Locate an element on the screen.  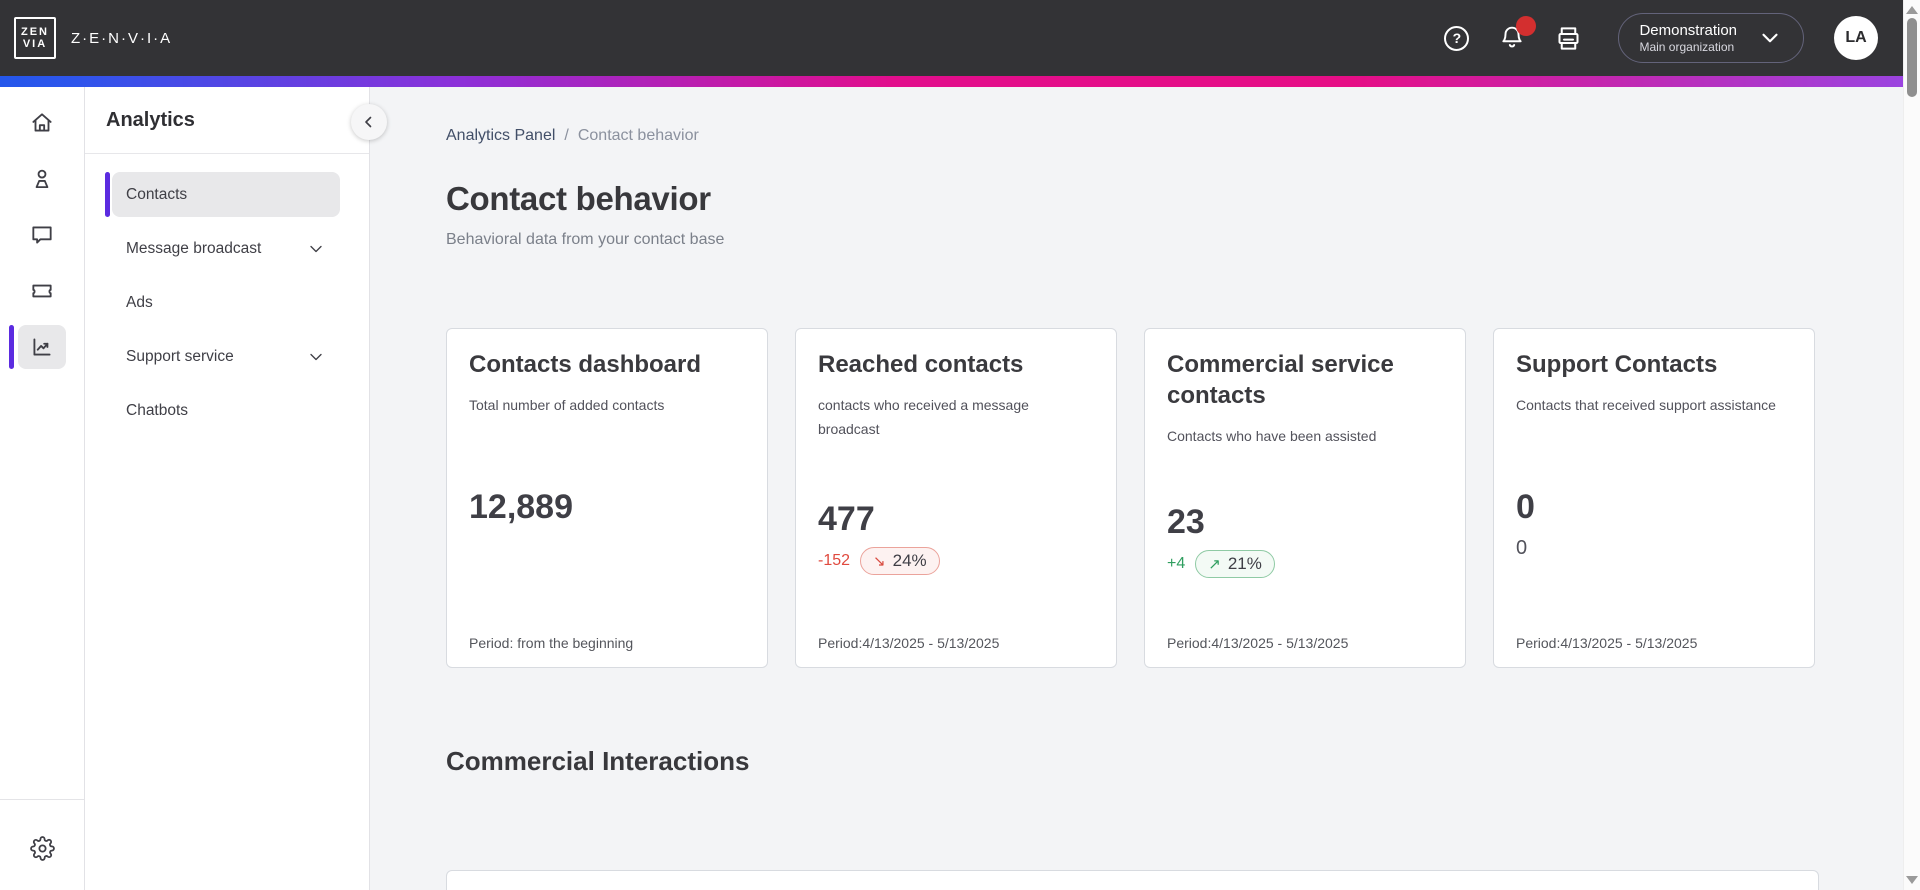
organization-switcher: Demonstration Main organization is located at coordinates (1711, 38).